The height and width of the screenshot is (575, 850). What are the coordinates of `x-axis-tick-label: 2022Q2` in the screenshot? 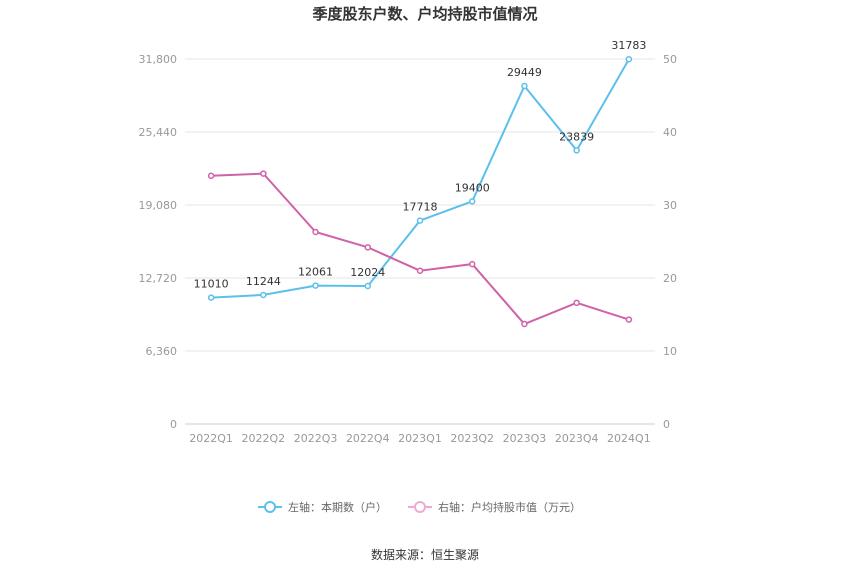 It's located at (264, 438).